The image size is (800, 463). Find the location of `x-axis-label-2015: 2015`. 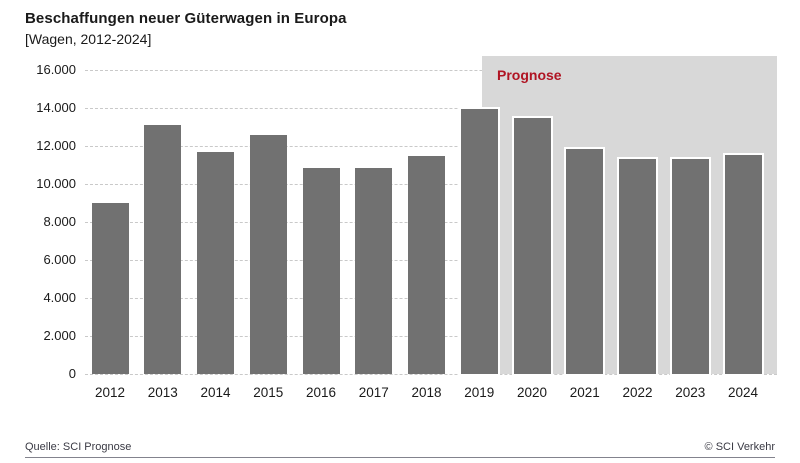

x-axis-label-2015: 2015 is located at coordinates (268, 392).